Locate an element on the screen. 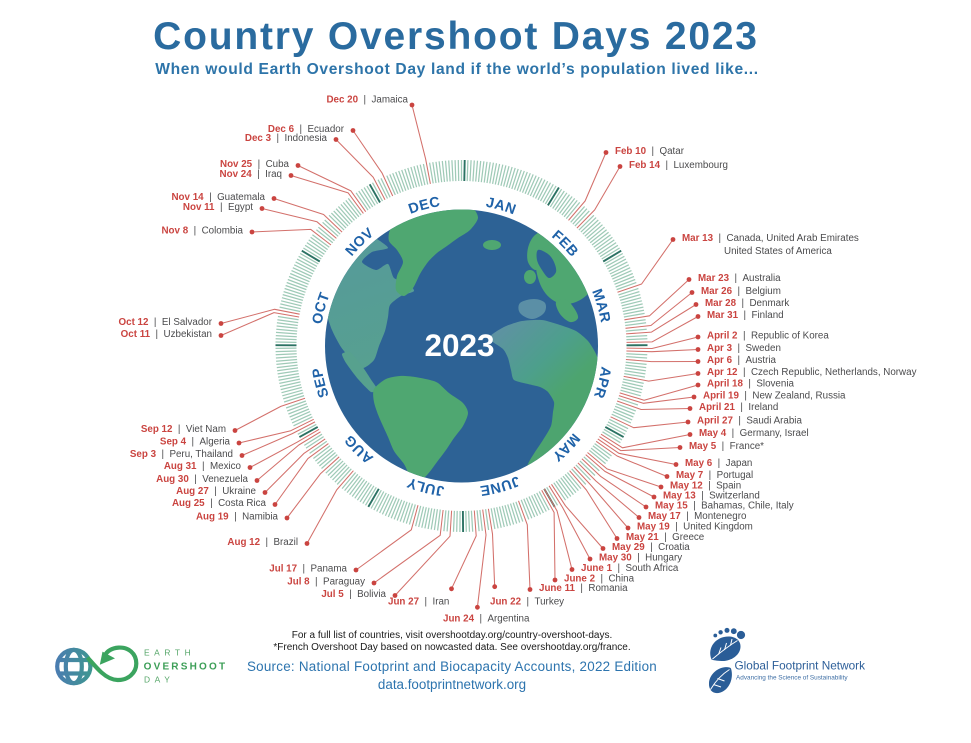 The height and width of the screenshot is (743, 971). svg-text: May 19 | United Kingdom is located at coordinates (695, 527).